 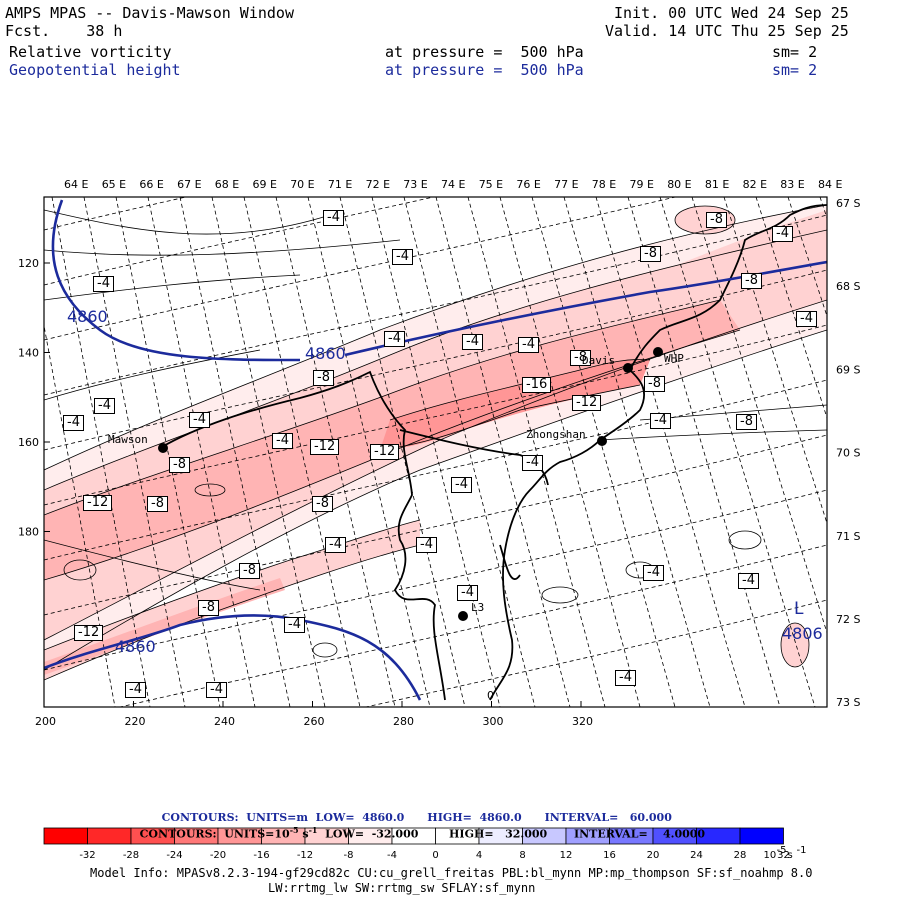 What do you see at coordinates (566, 855) in the screenshot?
I see `colorbar-tick-label: 12` at bounding box center [566, 855].